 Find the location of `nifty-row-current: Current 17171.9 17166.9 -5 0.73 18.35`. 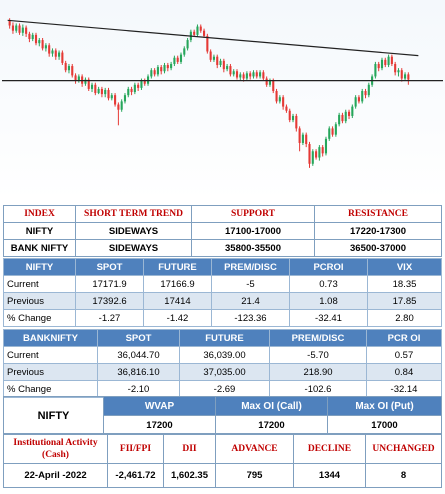

nifty-row-current: Current 17171.9 17166.9 -5 0.73 18.35 is located at coordinates (222, 284).